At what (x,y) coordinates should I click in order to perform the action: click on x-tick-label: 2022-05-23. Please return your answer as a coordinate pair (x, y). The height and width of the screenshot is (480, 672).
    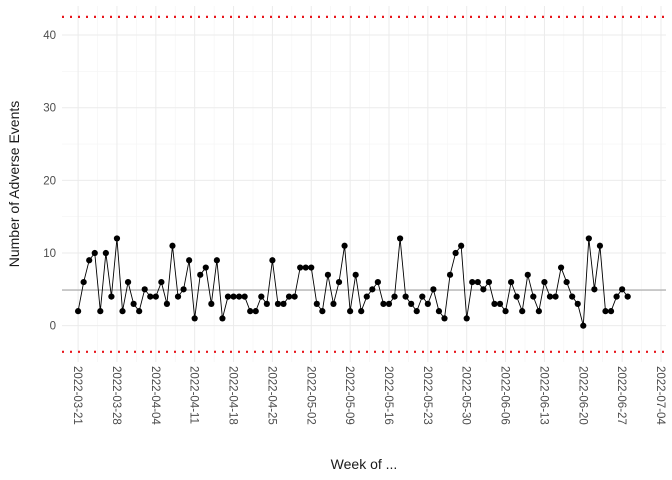
    Looking at the image, I should click on (427, 395).